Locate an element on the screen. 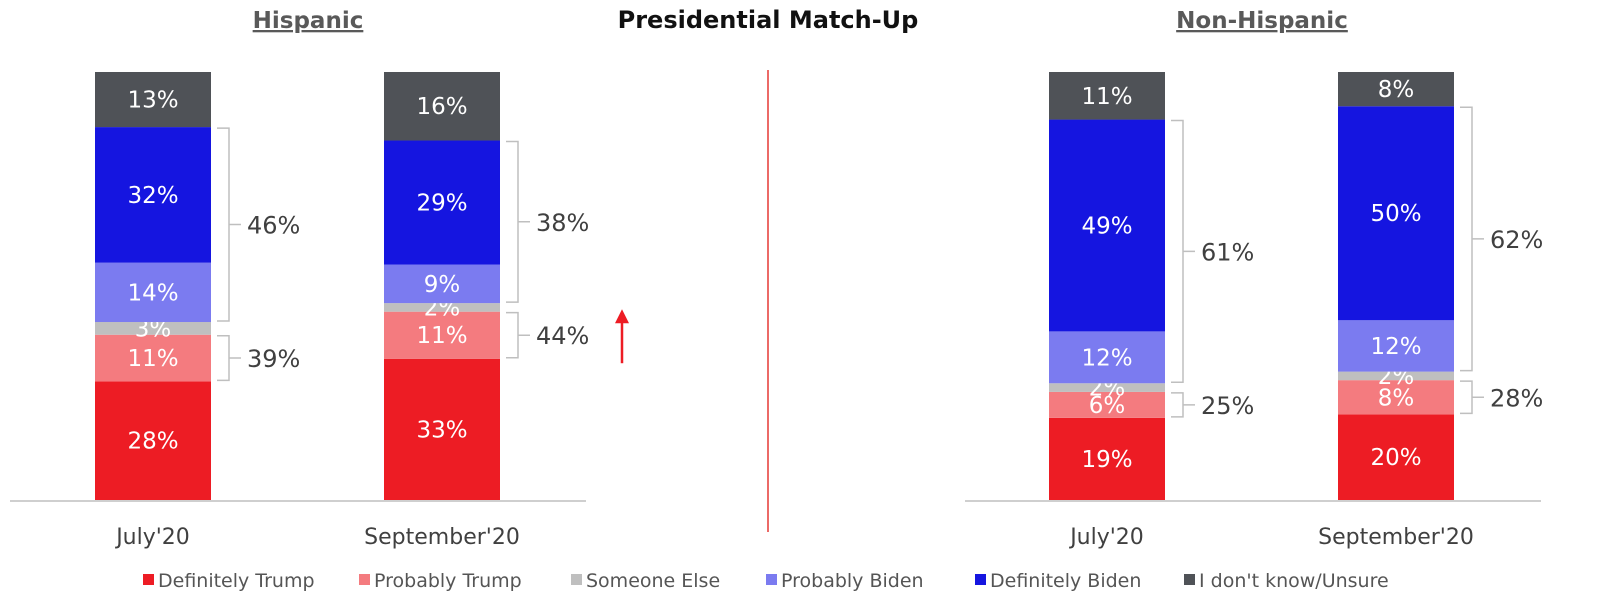  bar-segment-hispanic-september-20-probably-biden is located at coordinates (442, 284).